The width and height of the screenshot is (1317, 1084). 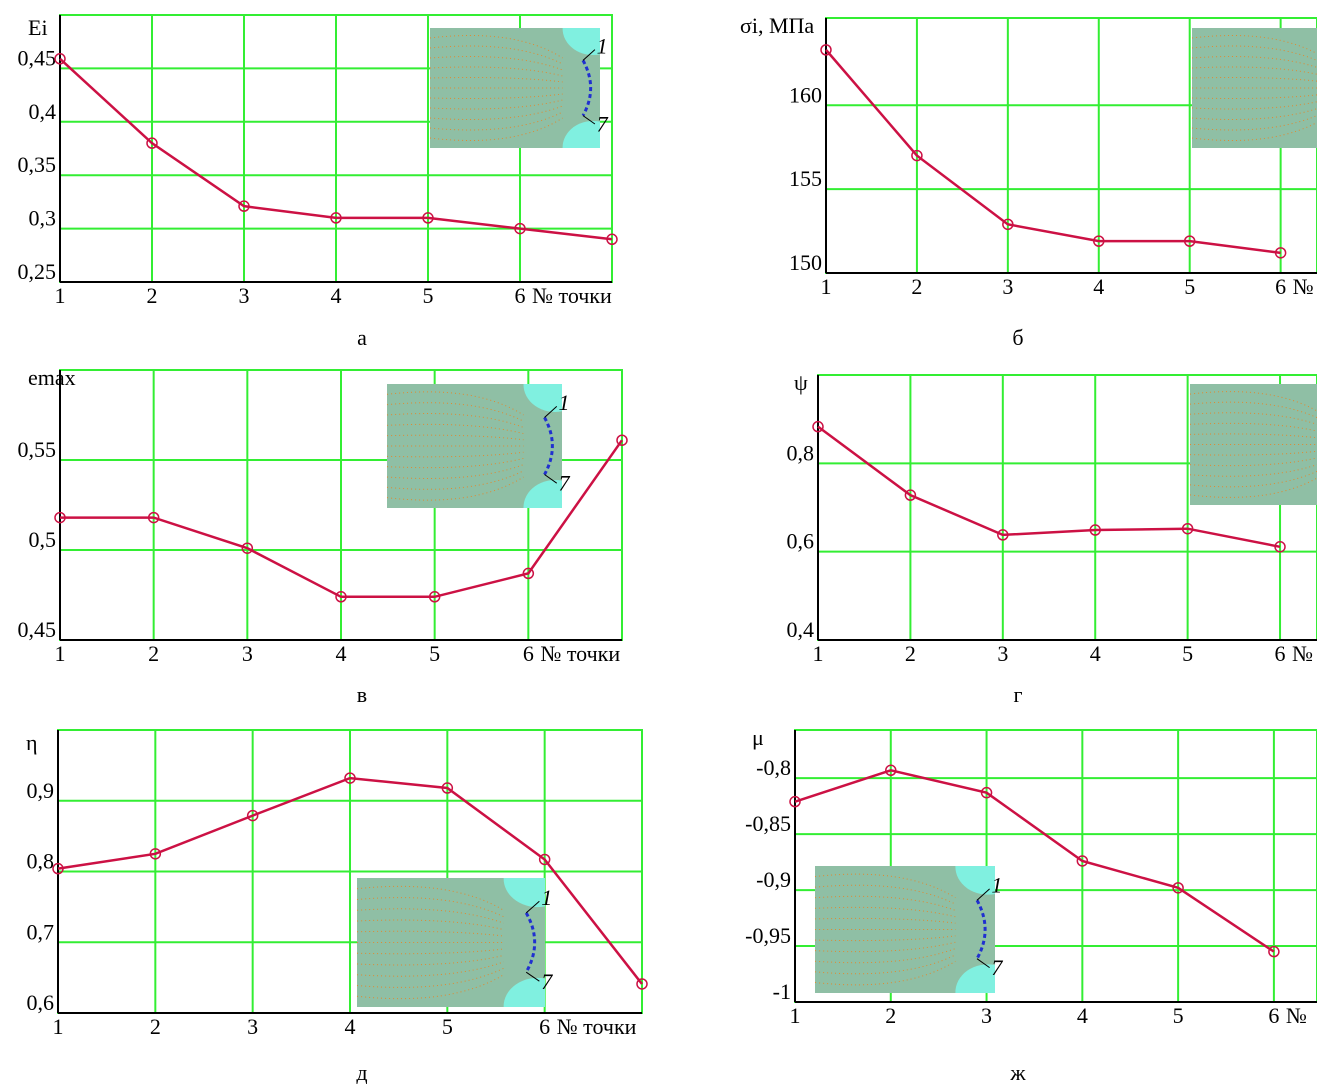 What do you see at coordinates (805, 262) in the screenshot?
I see `y-tick-label: 150` at bounding box center [805, 262].